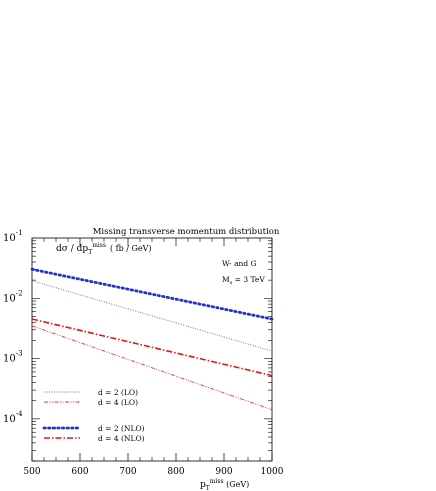 The height and width of the screenshot is (491, 436). I want to click on x-axis-label-sup: miss, so click(217, 481).